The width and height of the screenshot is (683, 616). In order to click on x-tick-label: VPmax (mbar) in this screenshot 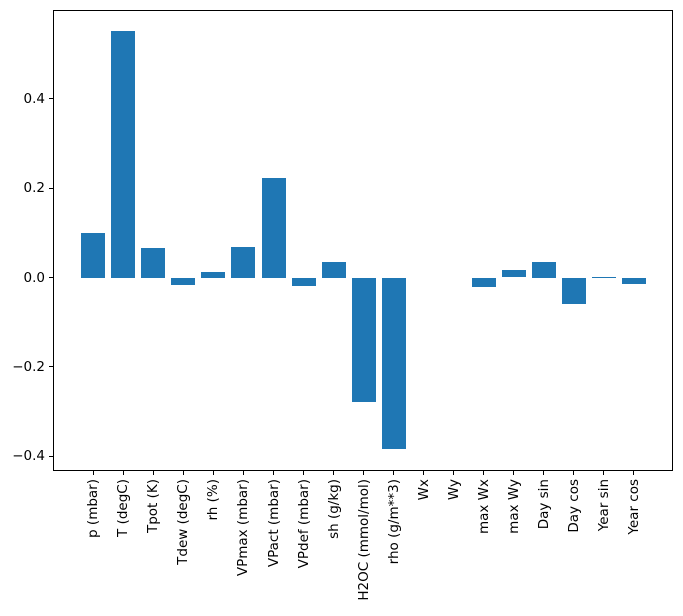, I will do `click(243, 528)`.